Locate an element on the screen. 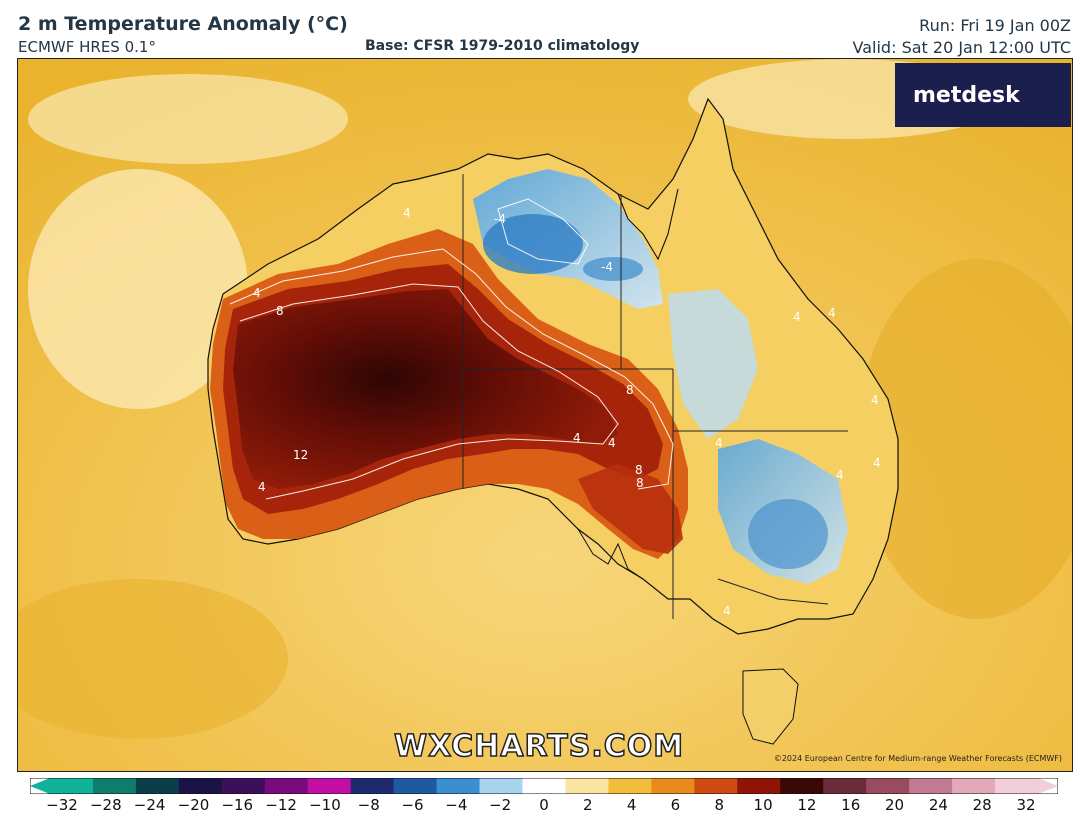  colorbar-tick-label: −32 is located at coordinates (62, 805).